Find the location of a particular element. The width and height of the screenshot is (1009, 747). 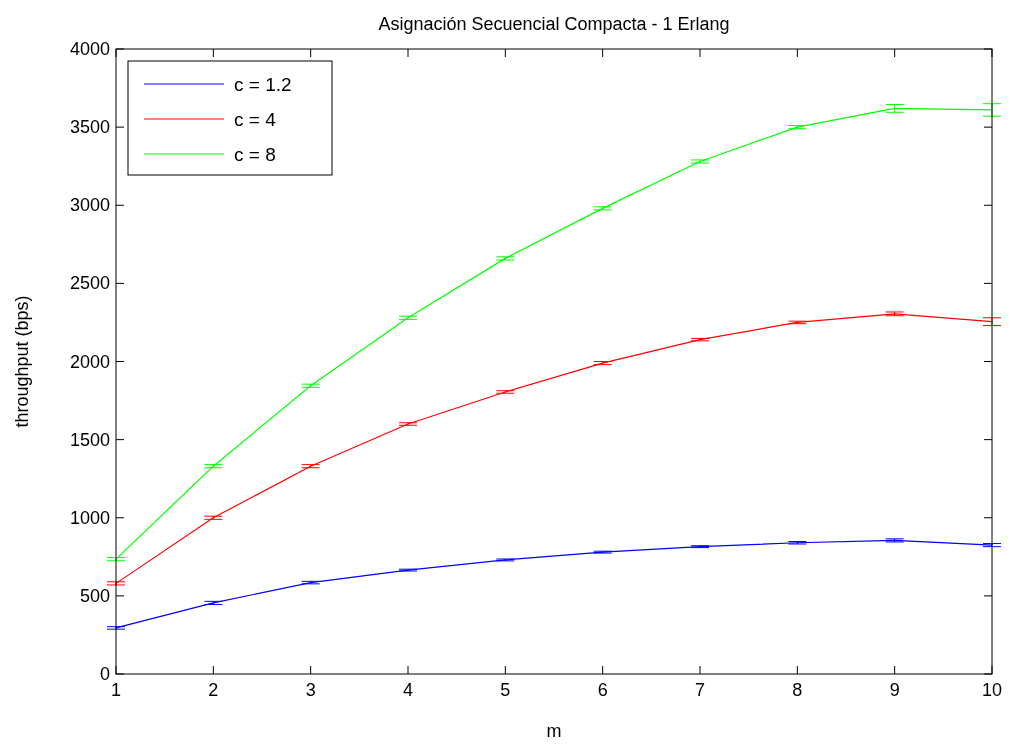

y-tick-label: 0 is located at coordinates (104, 674).